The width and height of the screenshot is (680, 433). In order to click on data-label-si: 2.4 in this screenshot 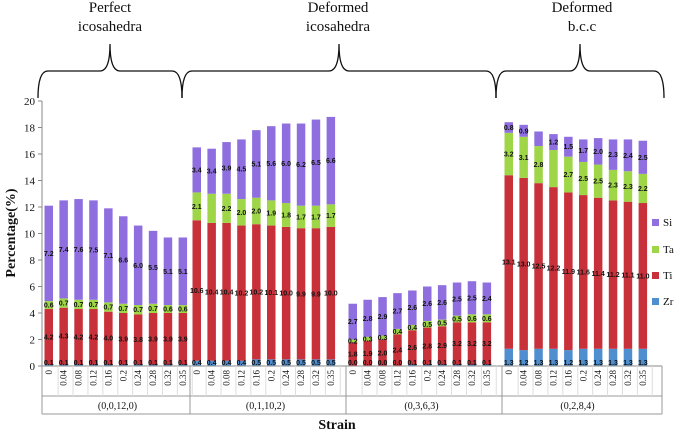, I will do `click(487, 299)`.